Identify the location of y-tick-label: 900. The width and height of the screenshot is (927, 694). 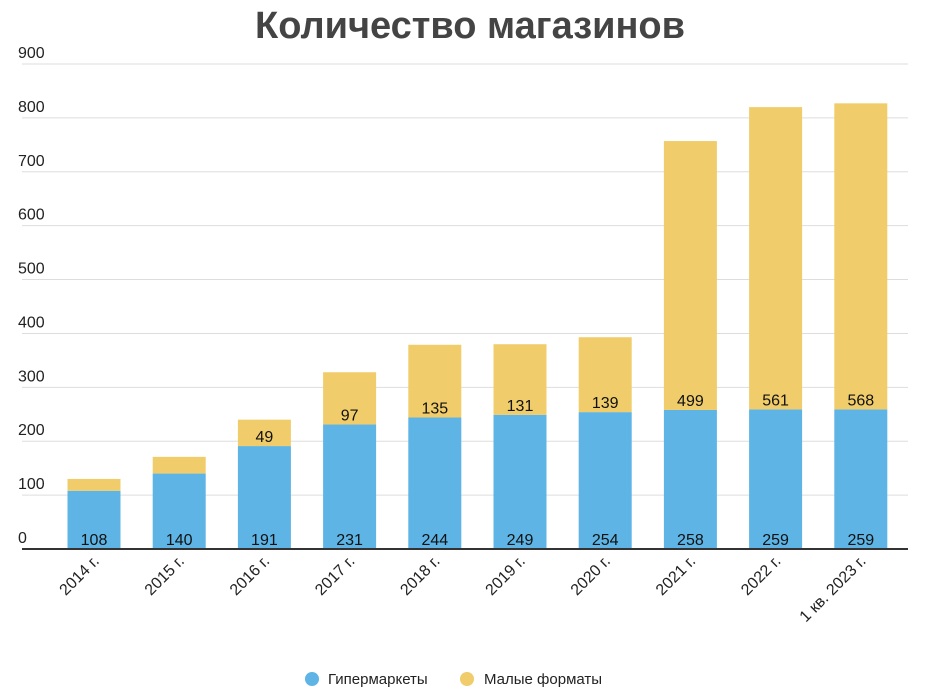
(31, 53).